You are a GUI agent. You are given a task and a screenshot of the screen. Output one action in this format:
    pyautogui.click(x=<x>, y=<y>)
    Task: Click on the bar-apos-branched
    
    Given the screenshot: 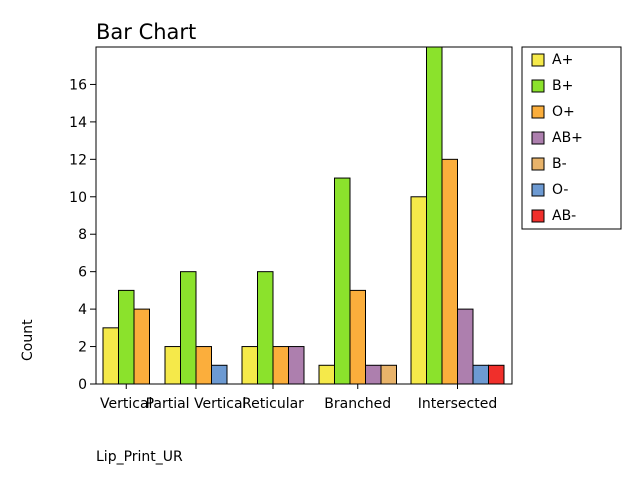 What is the action you would take?
    pyautogui.click(x=326, y=374)
    